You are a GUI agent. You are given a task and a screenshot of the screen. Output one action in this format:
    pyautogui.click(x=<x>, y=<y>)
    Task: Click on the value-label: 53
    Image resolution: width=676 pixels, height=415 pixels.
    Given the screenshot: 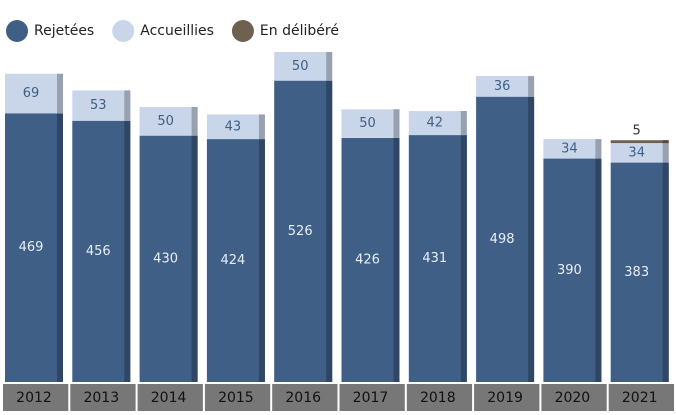 What is the action you would take?
    pyautogui.click(x=98, y=105)
    